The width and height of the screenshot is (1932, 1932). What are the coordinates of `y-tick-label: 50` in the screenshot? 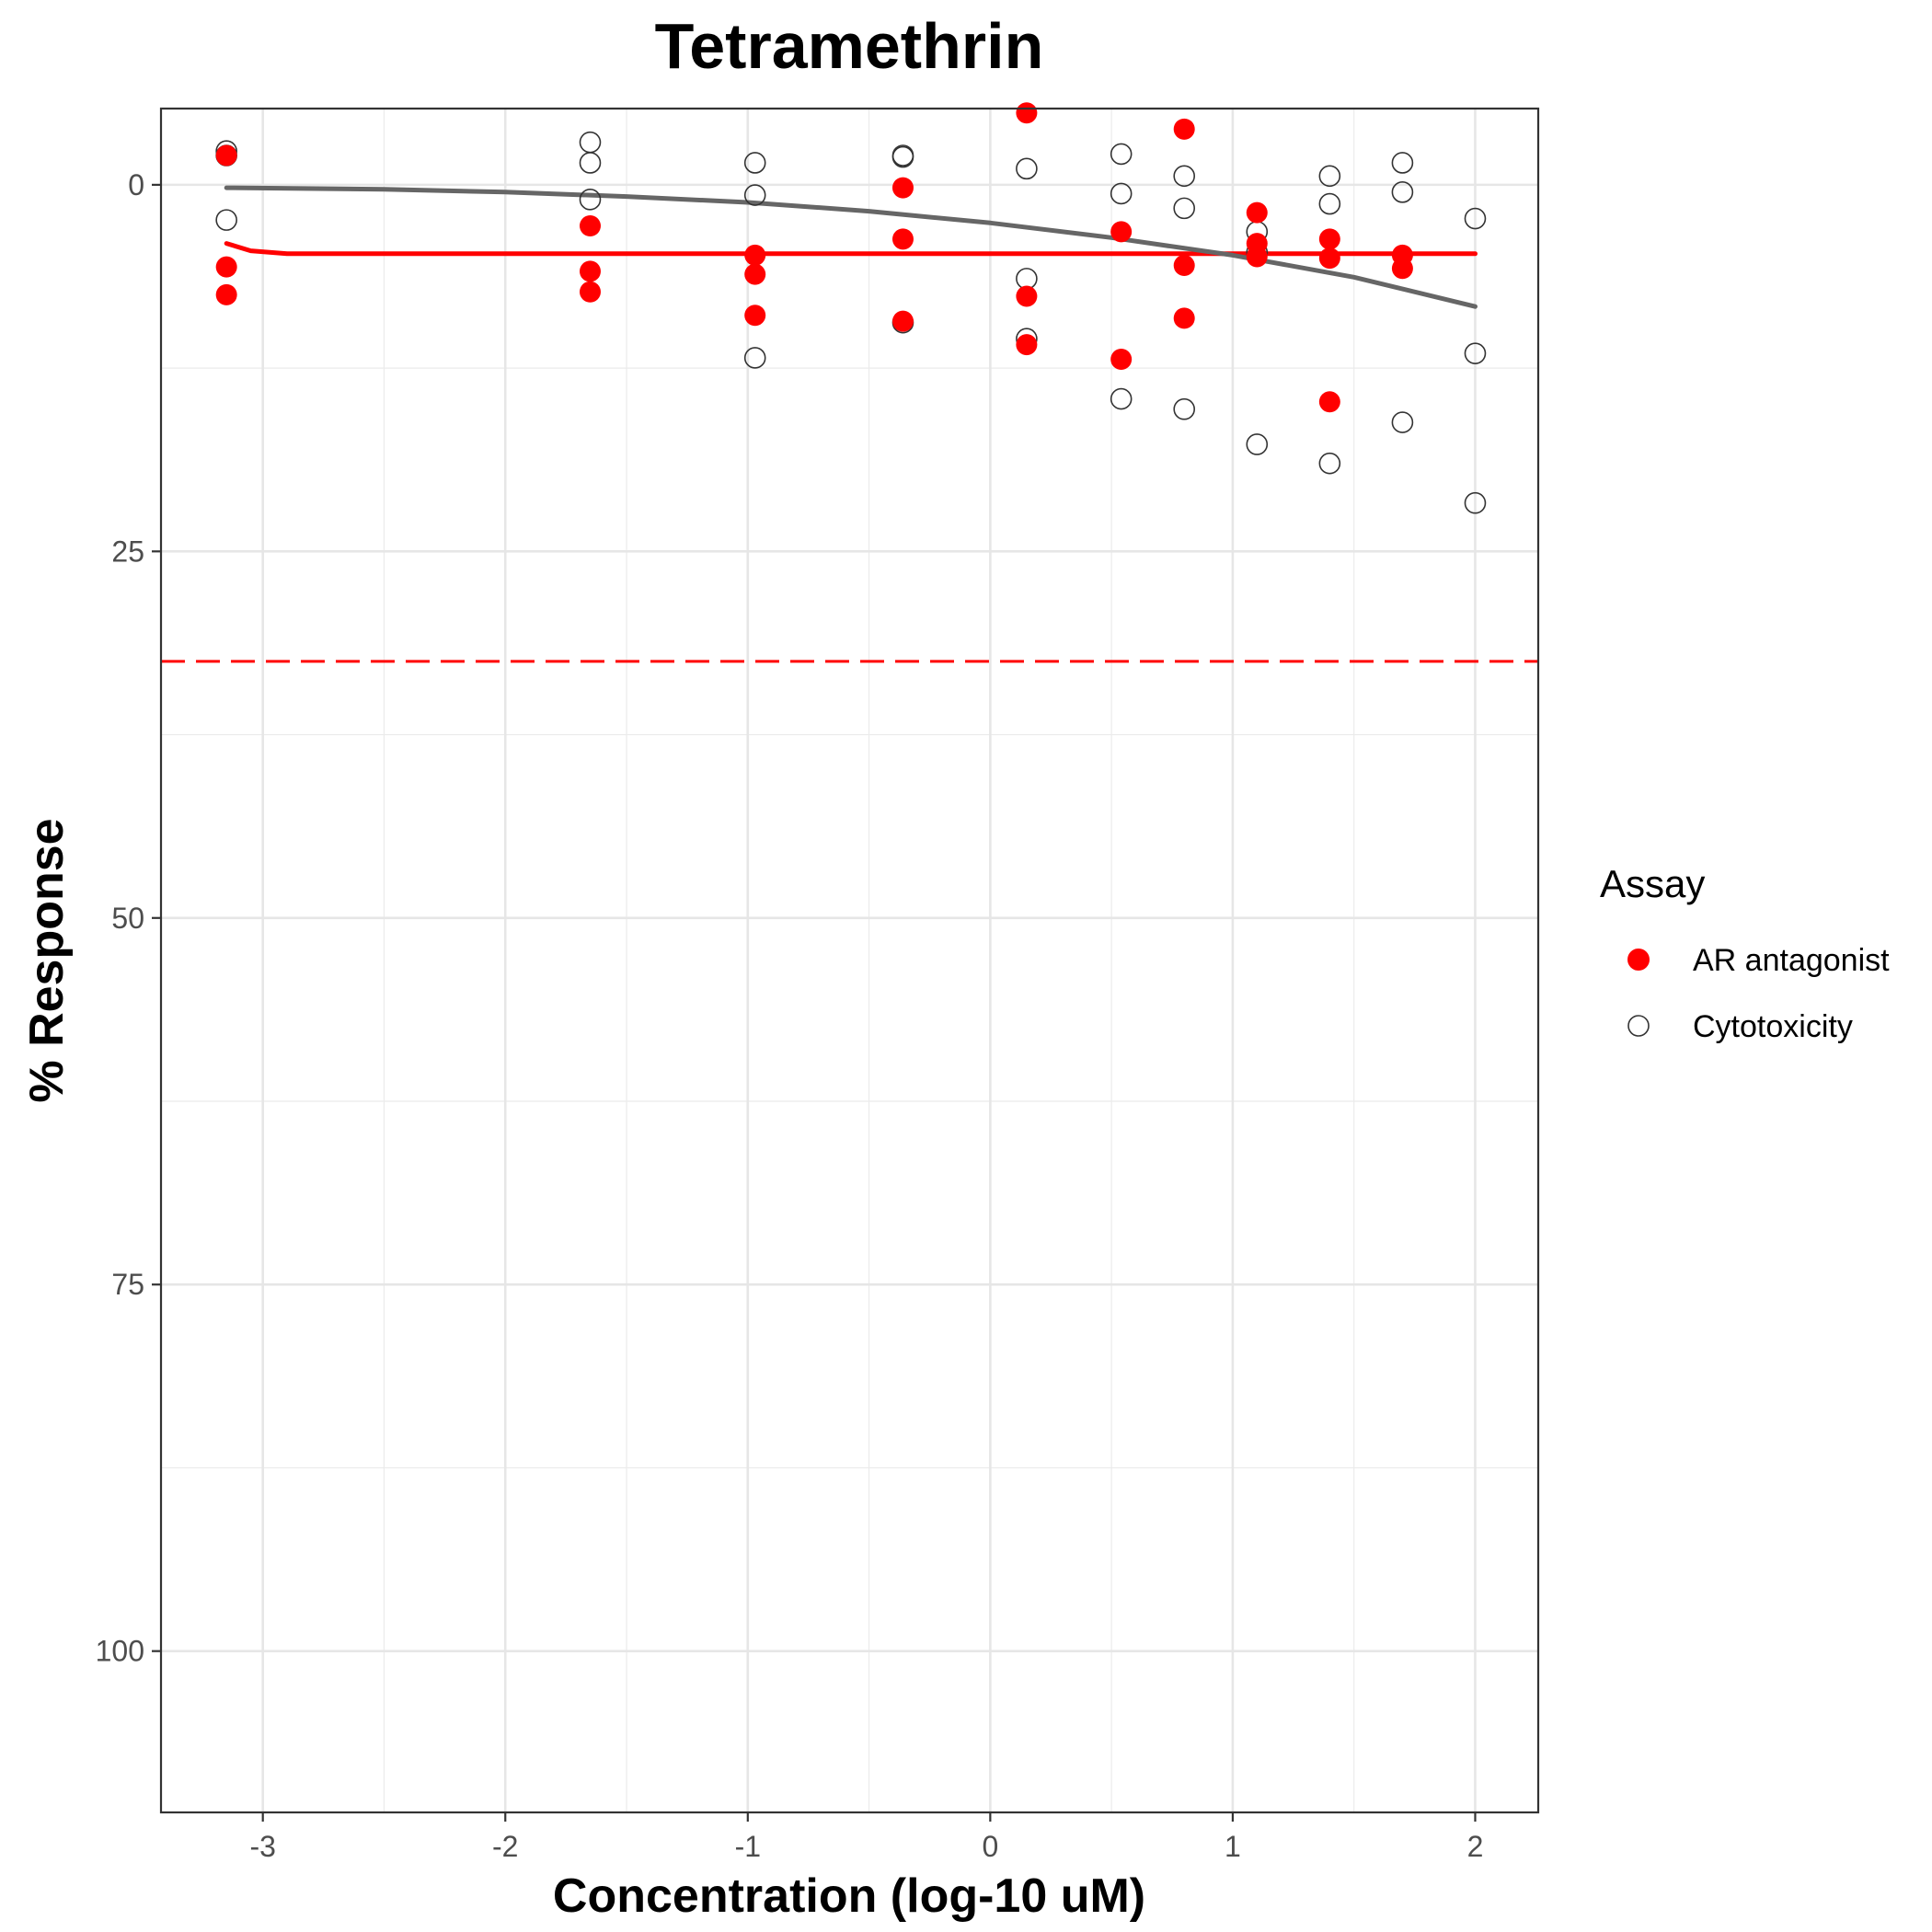 It's located at (127, 918).